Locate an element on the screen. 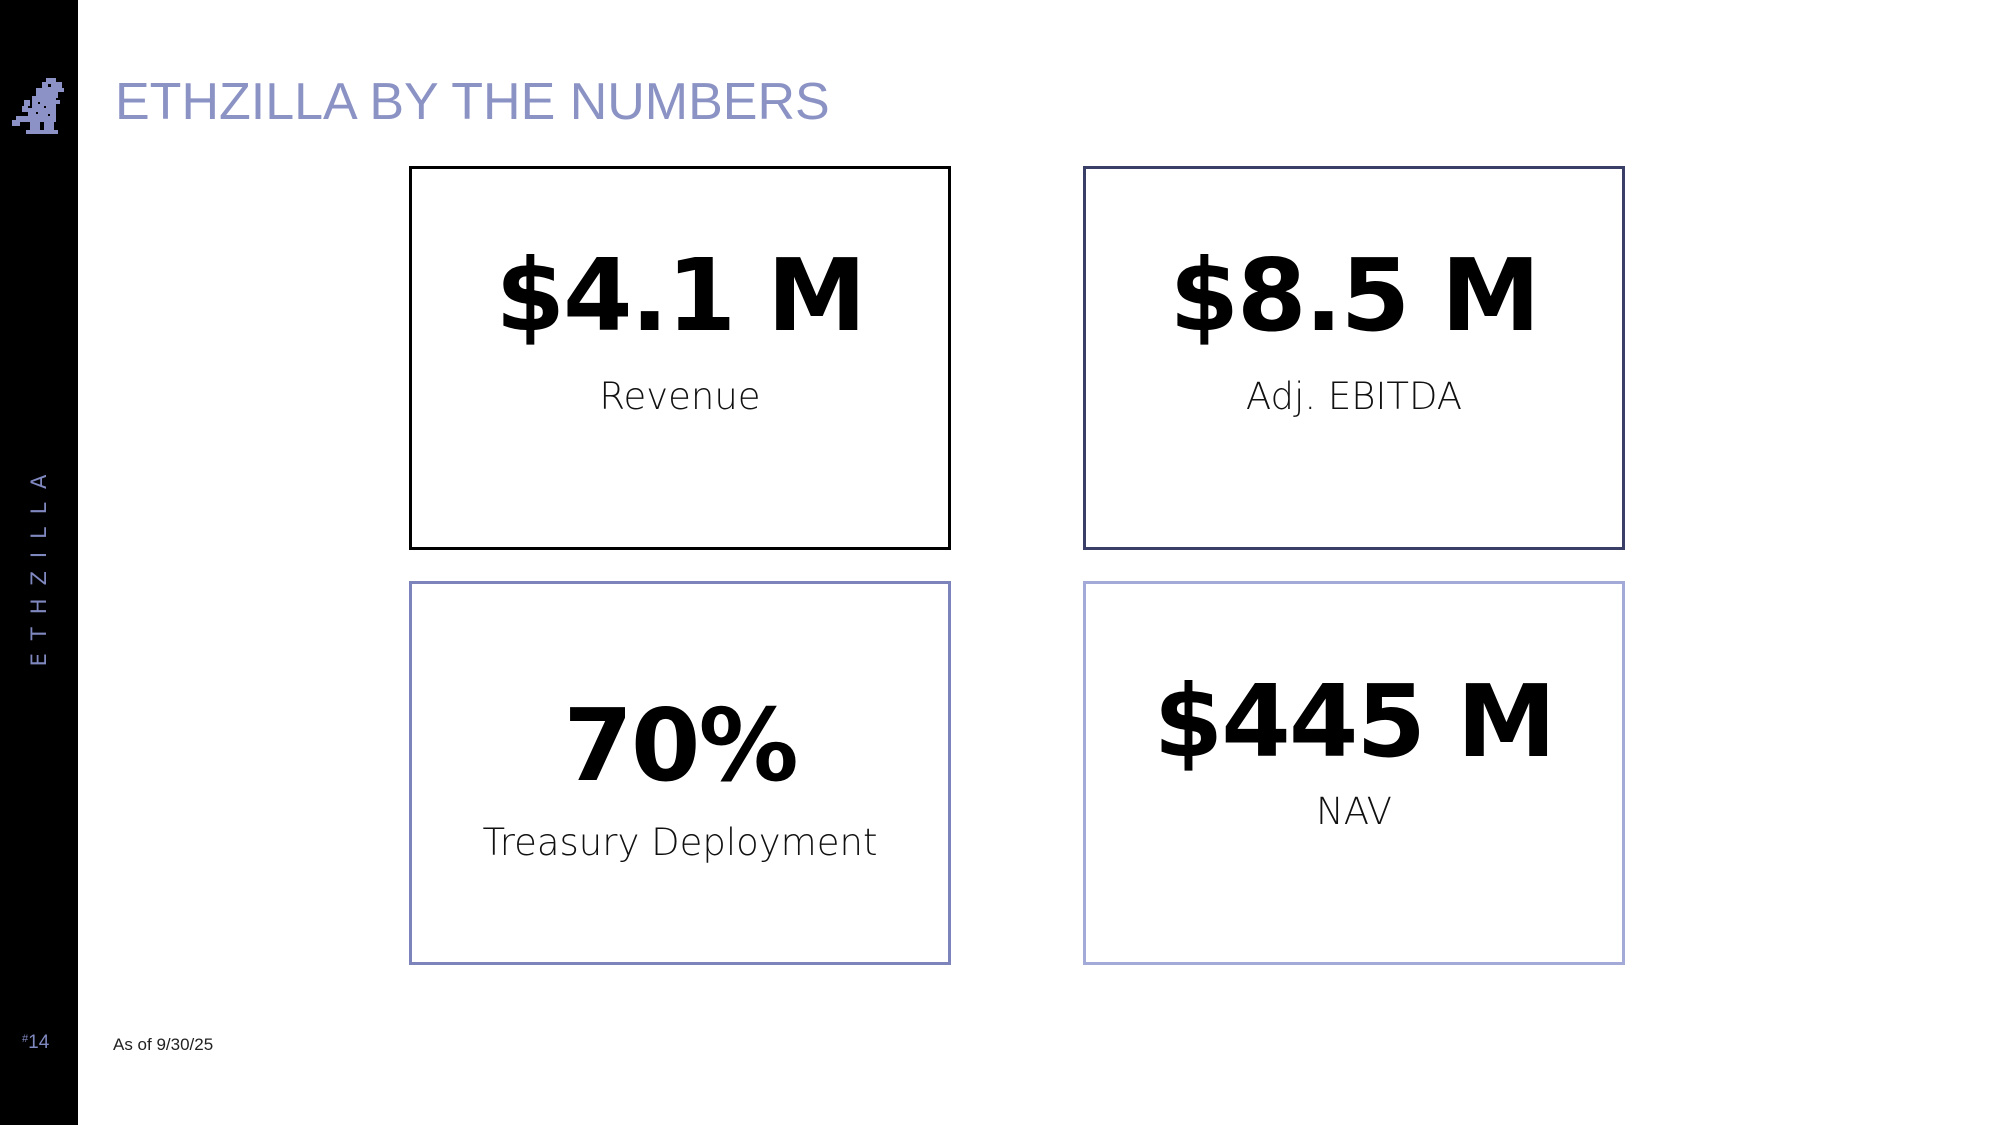  metric-card-treasury-deployment: 70% Treasury Deployment is located at coordinates (680, 773).